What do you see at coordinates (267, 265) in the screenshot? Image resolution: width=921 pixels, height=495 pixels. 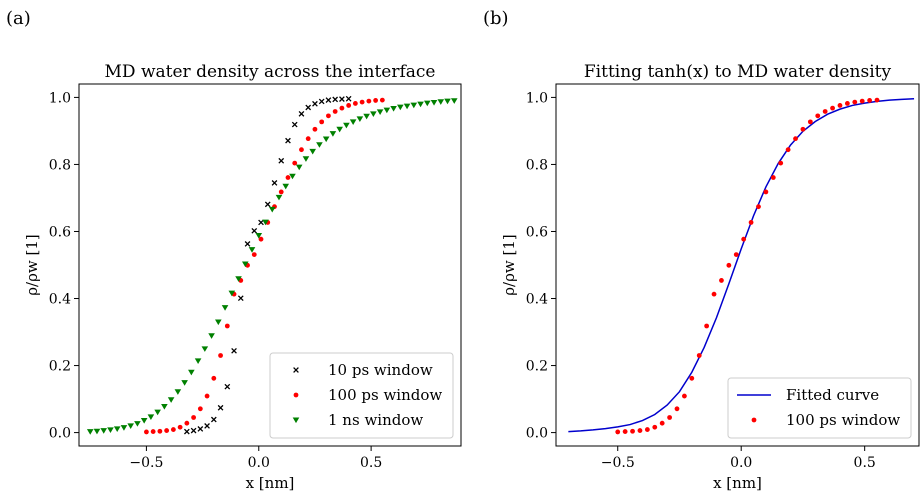 I see `series-10-ps-window` at bounding box center [267, 265].